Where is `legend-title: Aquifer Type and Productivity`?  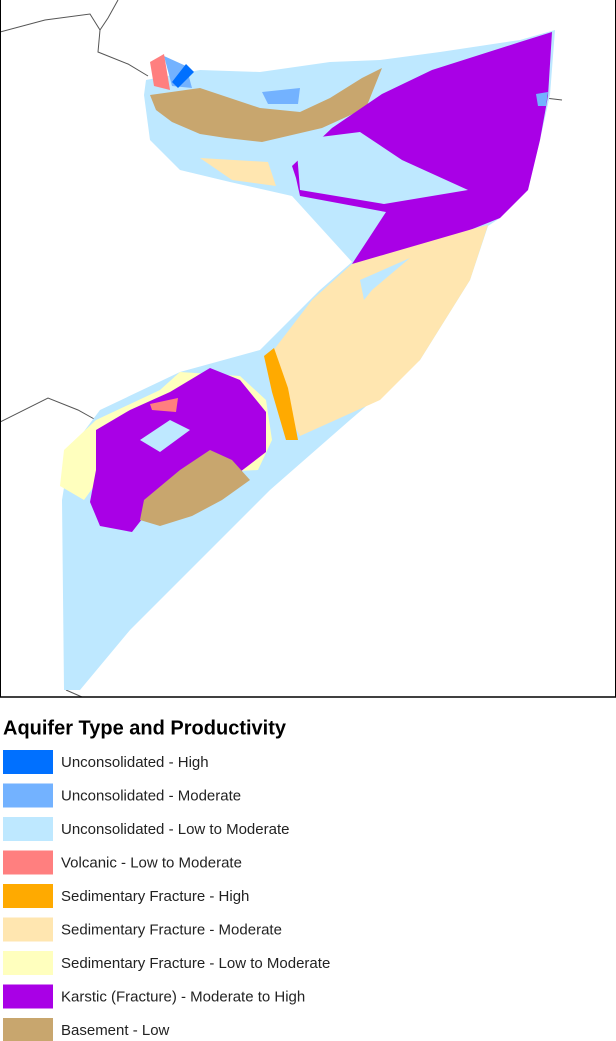 legend-title: Aquifer Type and Productivity is located at coordinates (145, 728).